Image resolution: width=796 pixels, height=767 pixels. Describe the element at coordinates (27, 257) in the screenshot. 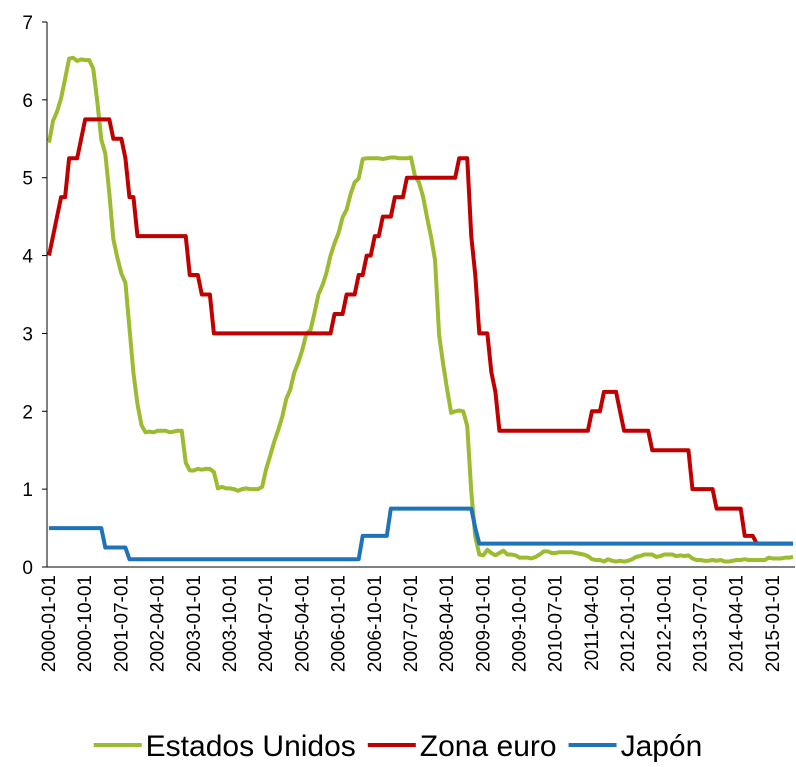

I see `y-tick-label: 4` at that location.